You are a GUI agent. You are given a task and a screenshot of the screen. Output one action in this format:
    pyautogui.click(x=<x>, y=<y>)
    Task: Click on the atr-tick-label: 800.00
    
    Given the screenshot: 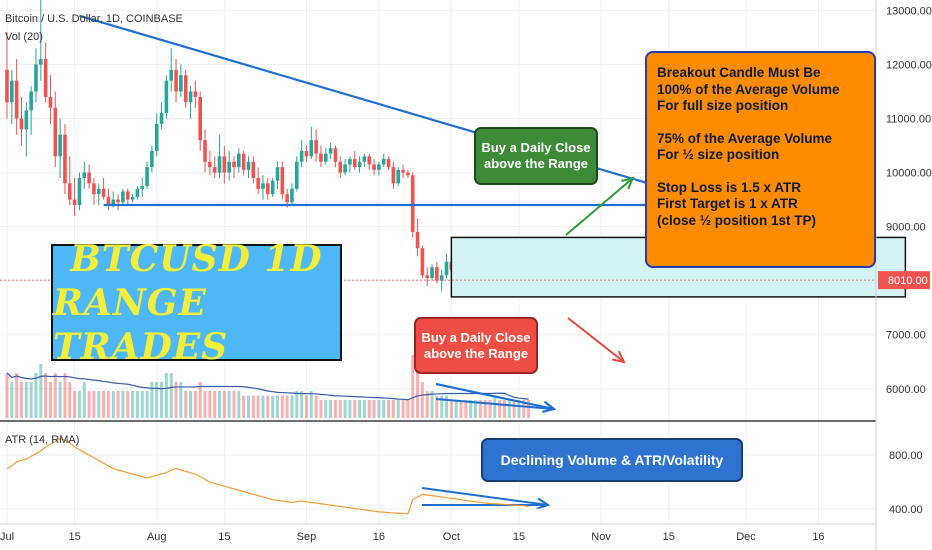 What is the action you would take?
    pyautogui.click(x=906, y=456)
    